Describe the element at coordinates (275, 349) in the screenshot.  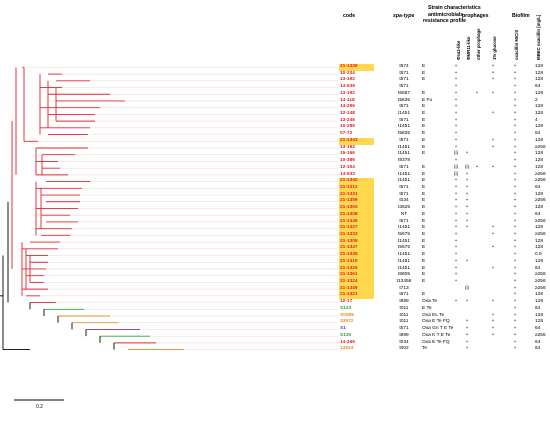
I see `table-row: 13924 t002 Te + +64` at that location.